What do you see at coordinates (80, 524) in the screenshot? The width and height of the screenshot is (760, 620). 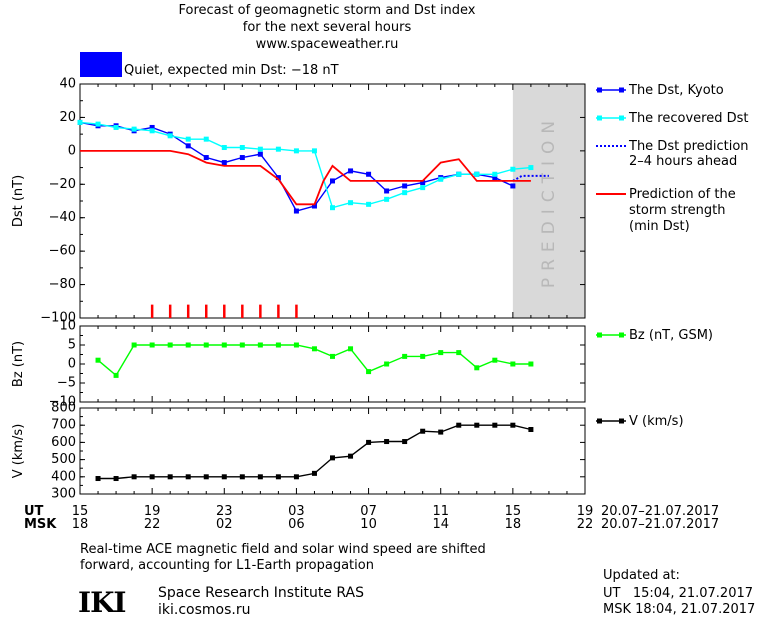 I see `msk-tick-label: 18` at bounding box center [80, 524].